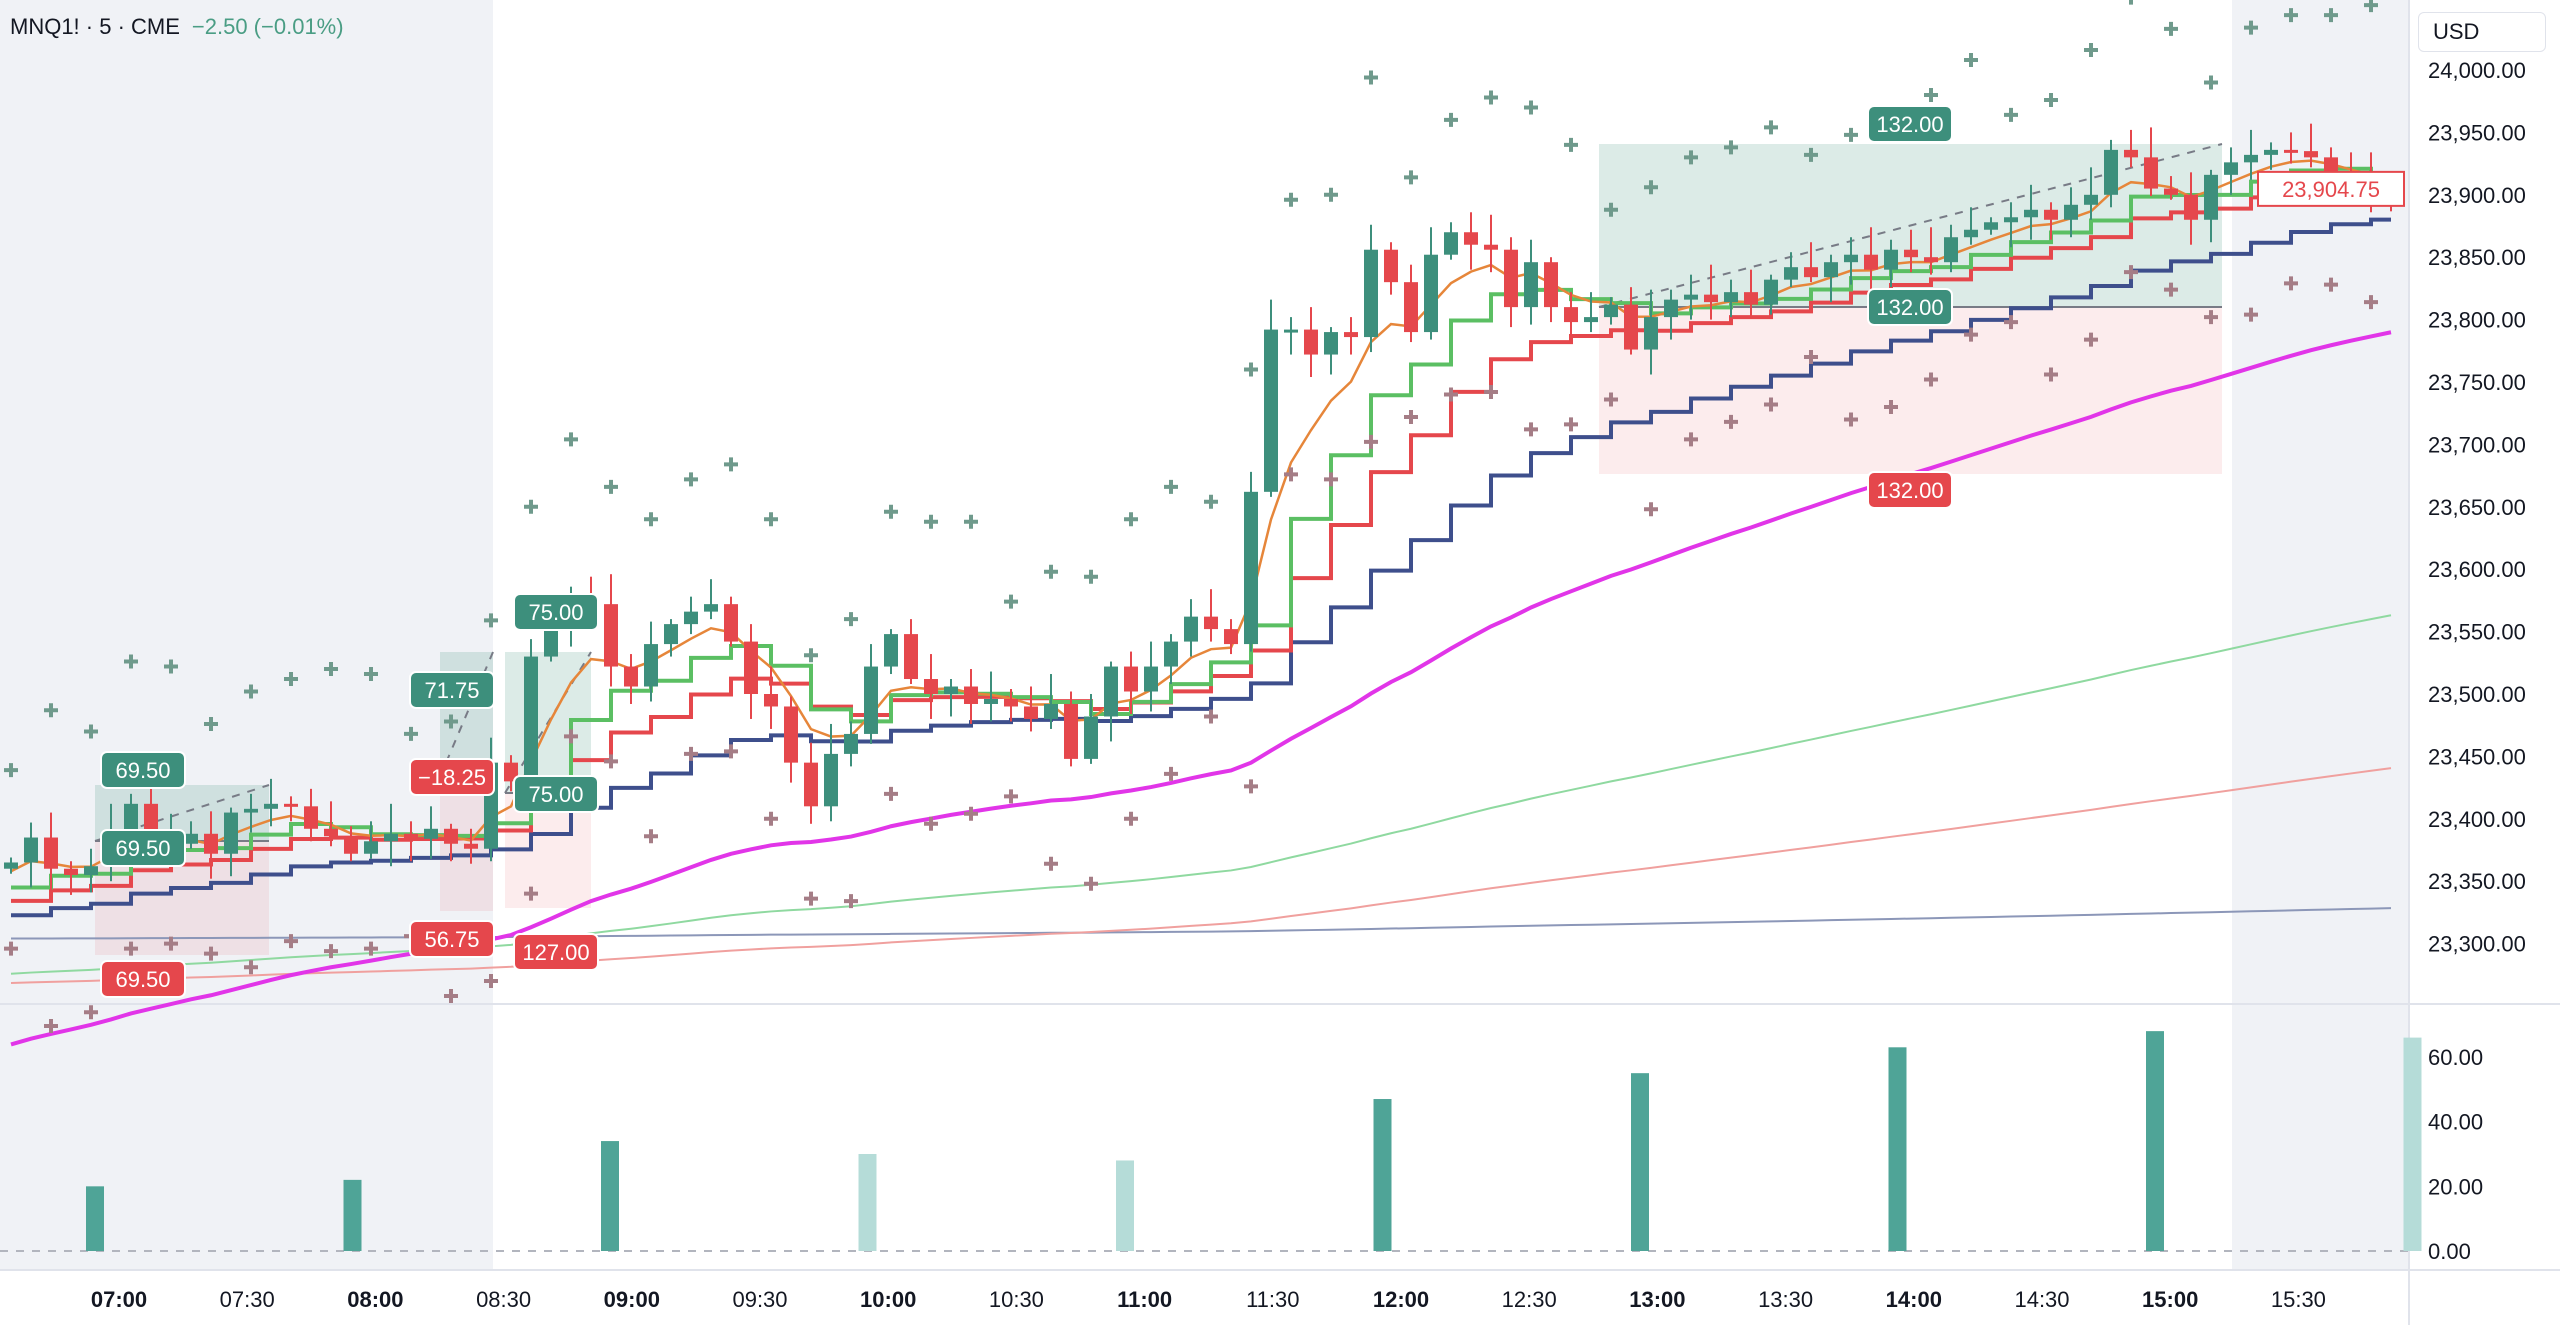  Describe the element at coordinates (2482, 32) in the screenshot. I see `currency-button: USD` at that location.